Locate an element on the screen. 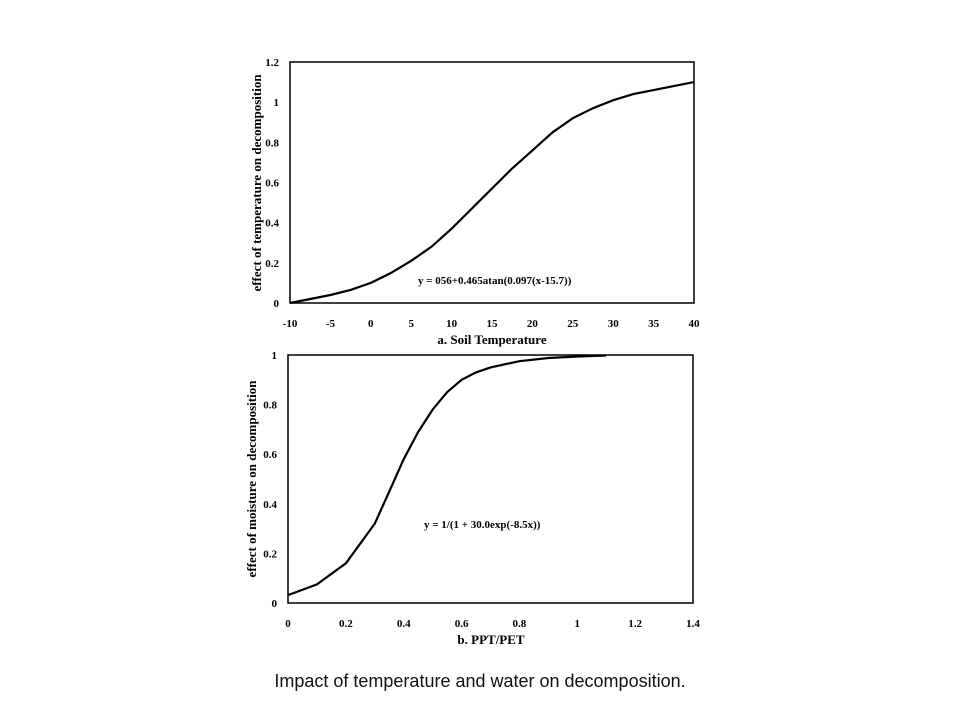 The height and width of the screenshot is (720, 960). x-tick-label: -10 is located at coordinates (290, 324).